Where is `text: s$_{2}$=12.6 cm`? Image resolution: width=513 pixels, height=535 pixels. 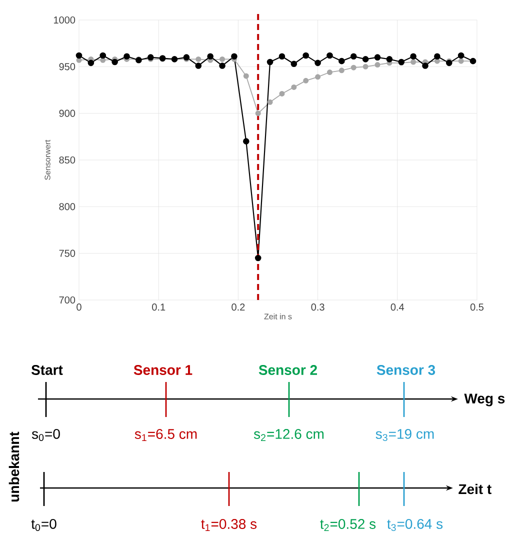 text: s$_{2}$=12.6 cm is located at coordinates (289, 435).